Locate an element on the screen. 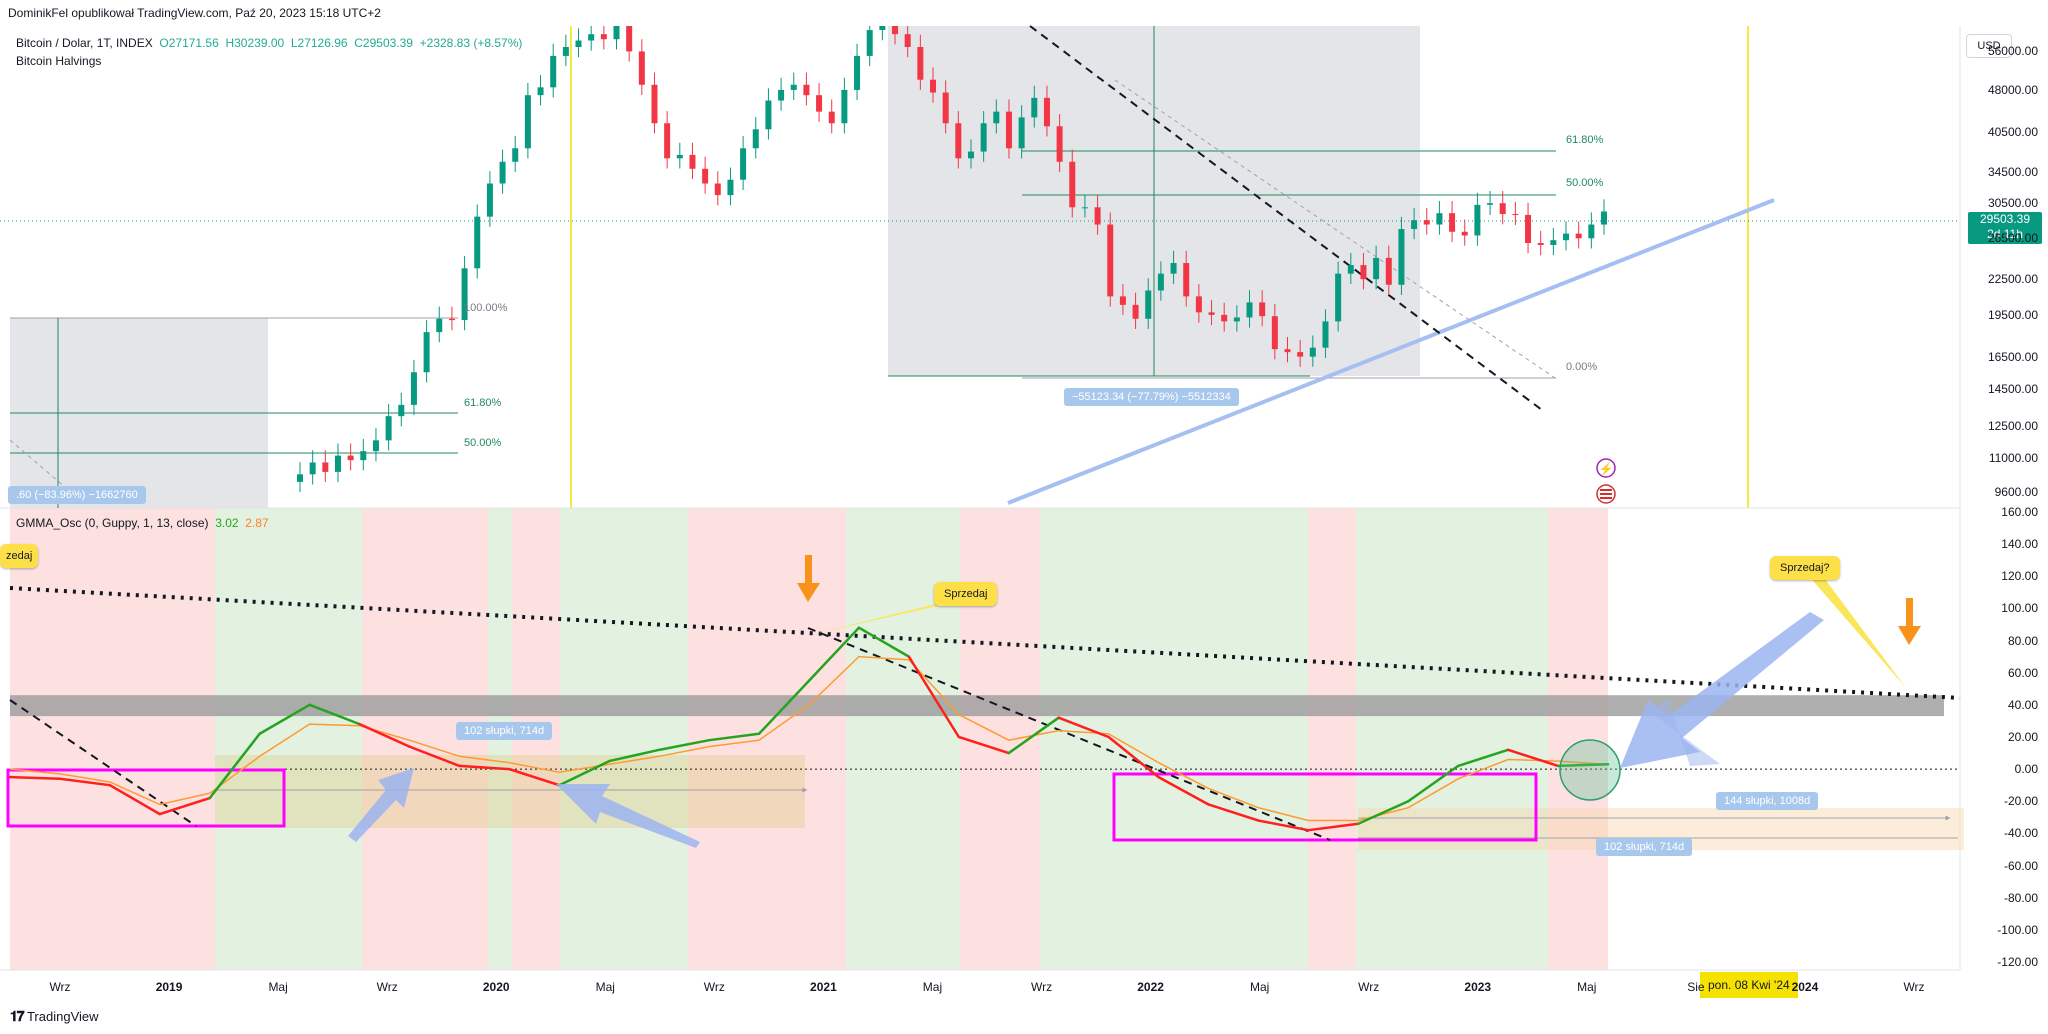  price-tick: 12500.00 is located at coordinates (2012, 425).